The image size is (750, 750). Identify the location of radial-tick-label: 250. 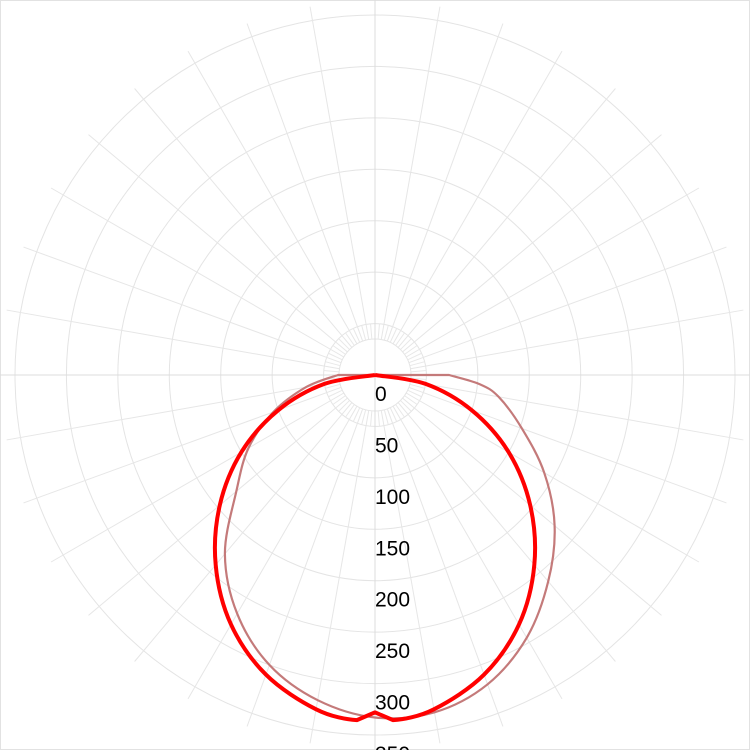
(392, 651).